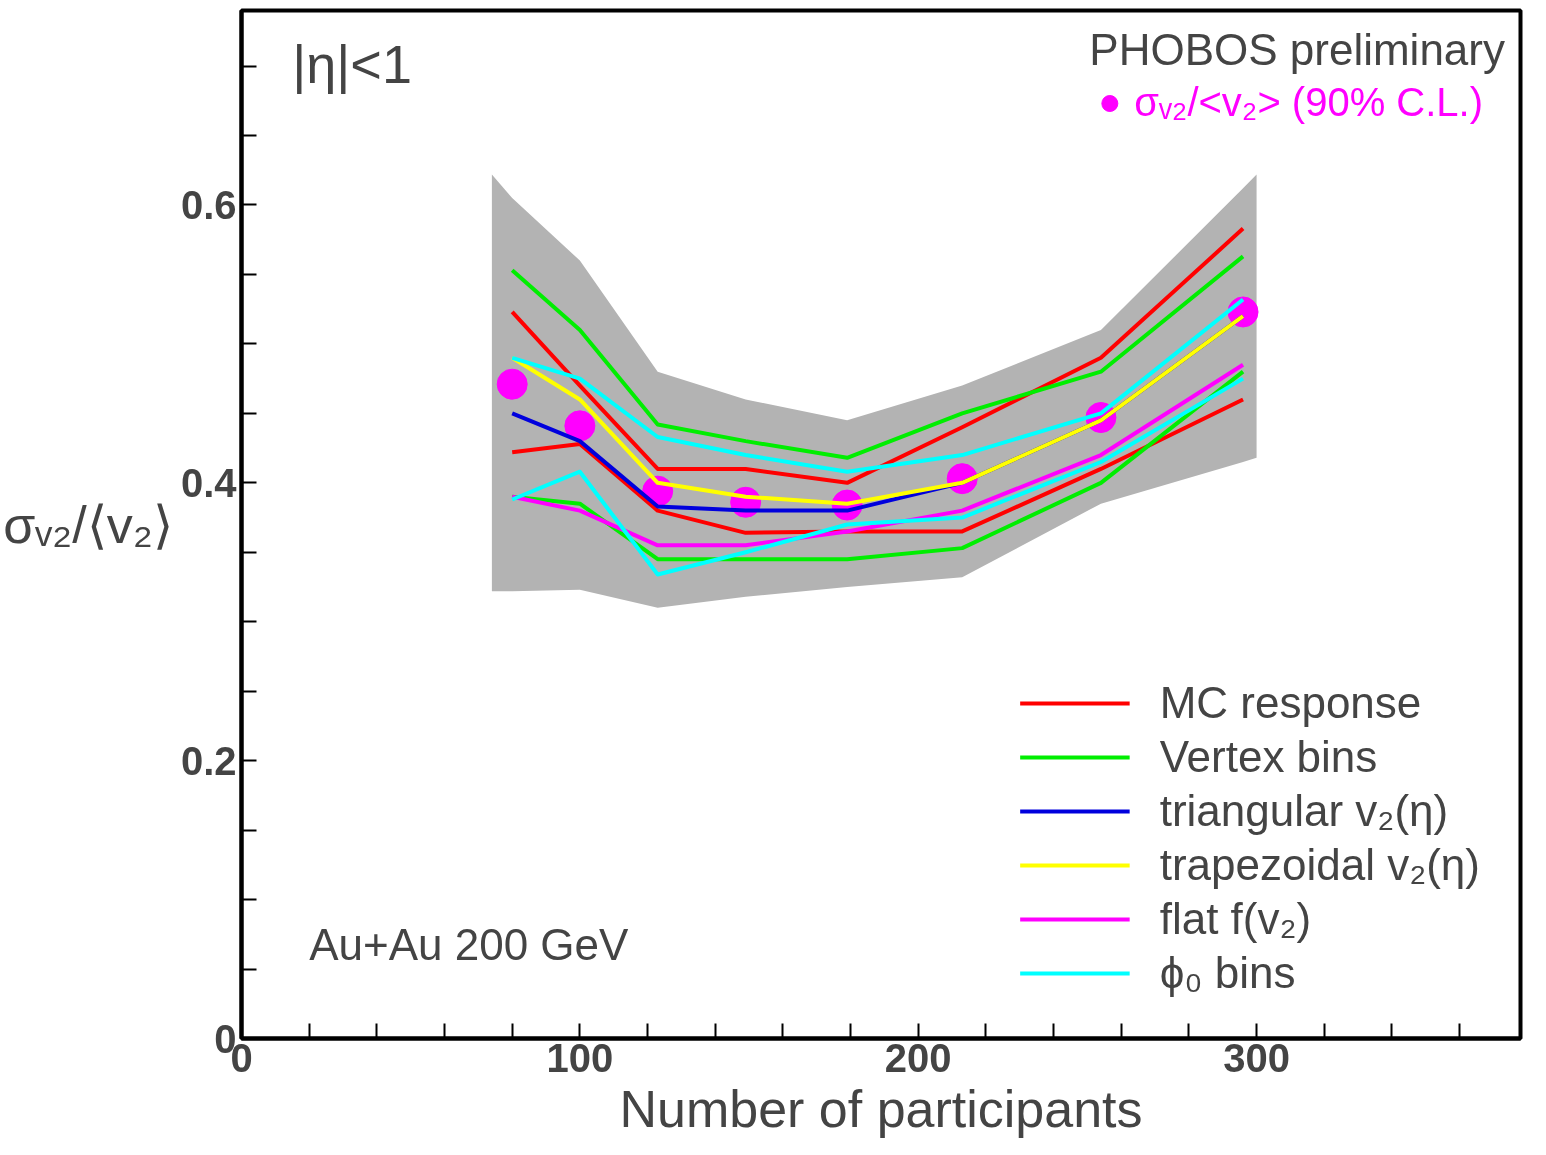  Describe the element at coordinates (1309, 102) in the screenshot. I see `legend-label: σᵥ₂/<v₂> (90% C.L.)` at that location.